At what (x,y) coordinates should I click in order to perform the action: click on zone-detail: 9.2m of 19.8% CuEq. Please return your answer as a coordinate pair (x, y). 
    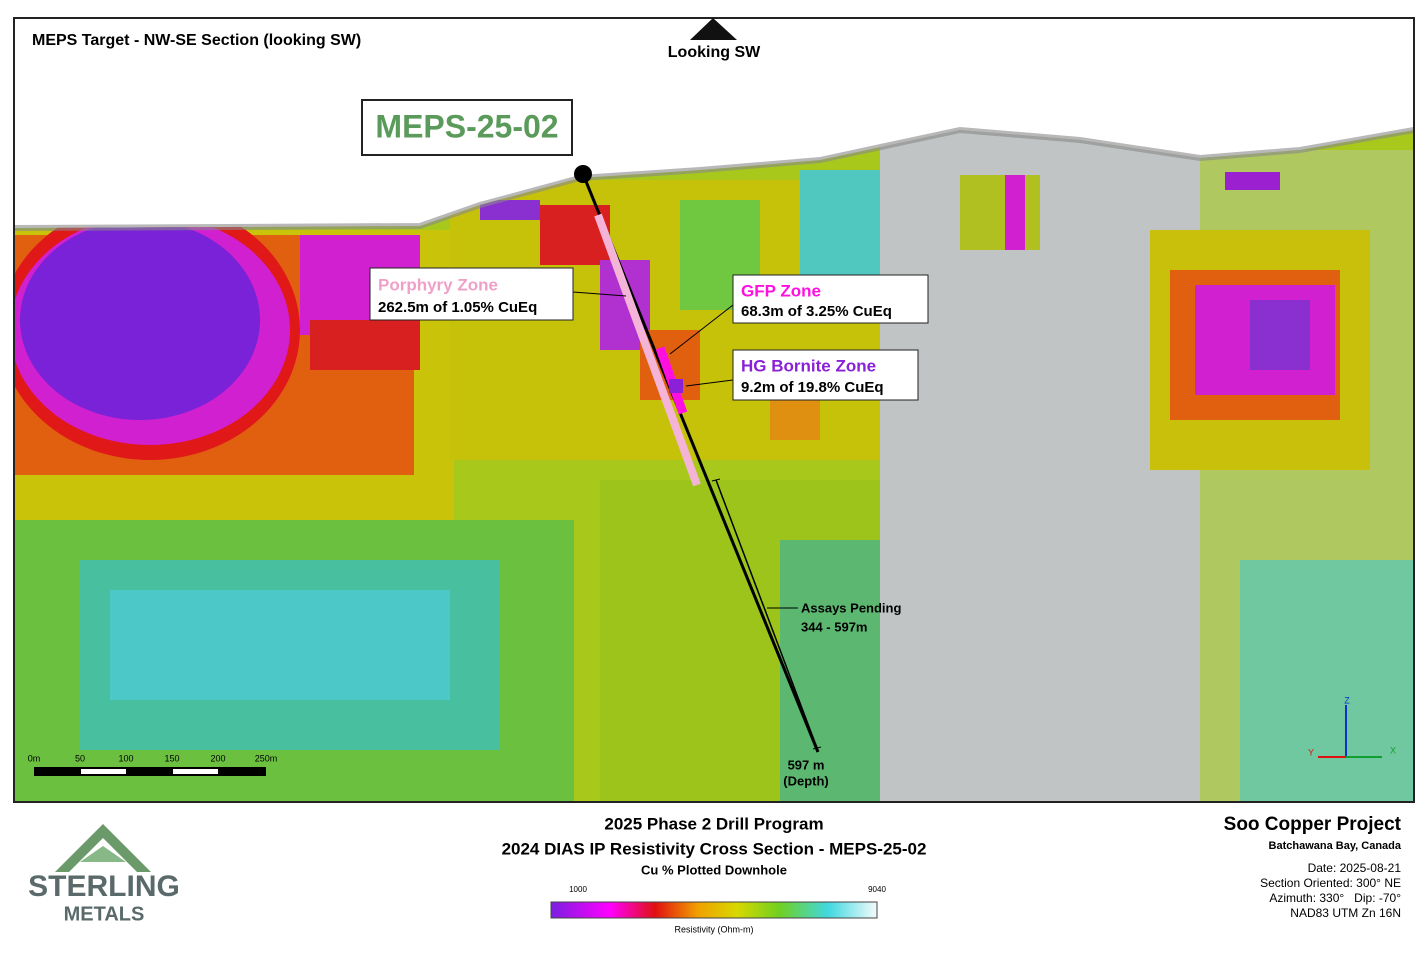
    Looking at the image, I should click on (812, 387).